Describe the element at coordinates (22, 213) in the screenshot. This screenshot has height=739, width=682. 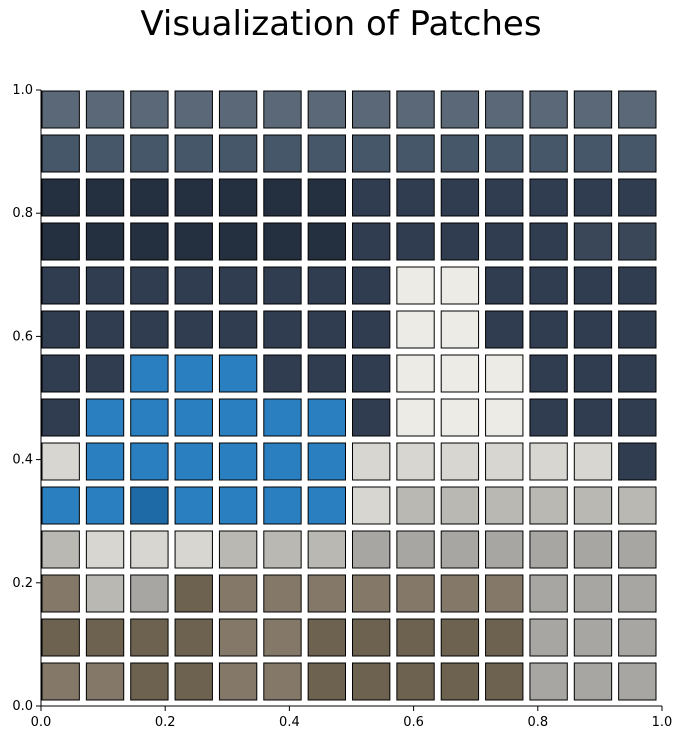
I see `y-tick-label: 0.8` at that location.